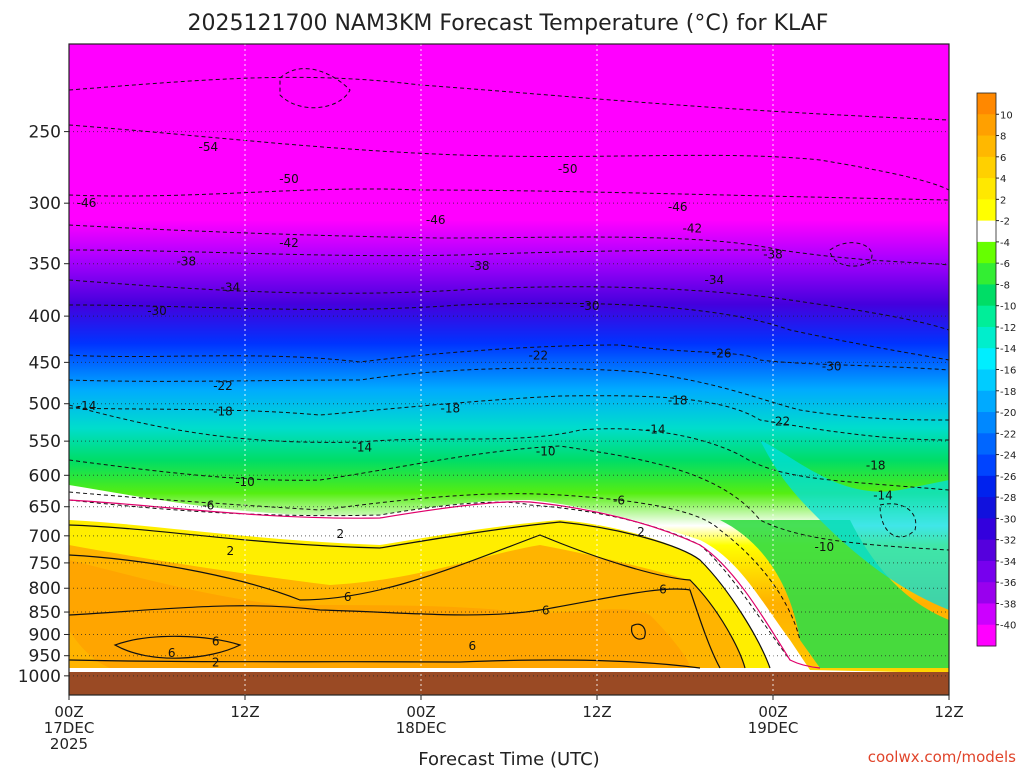 This screenshot has height=768, width=1024. I want to click on lower-green-zone, so click(834, 594).